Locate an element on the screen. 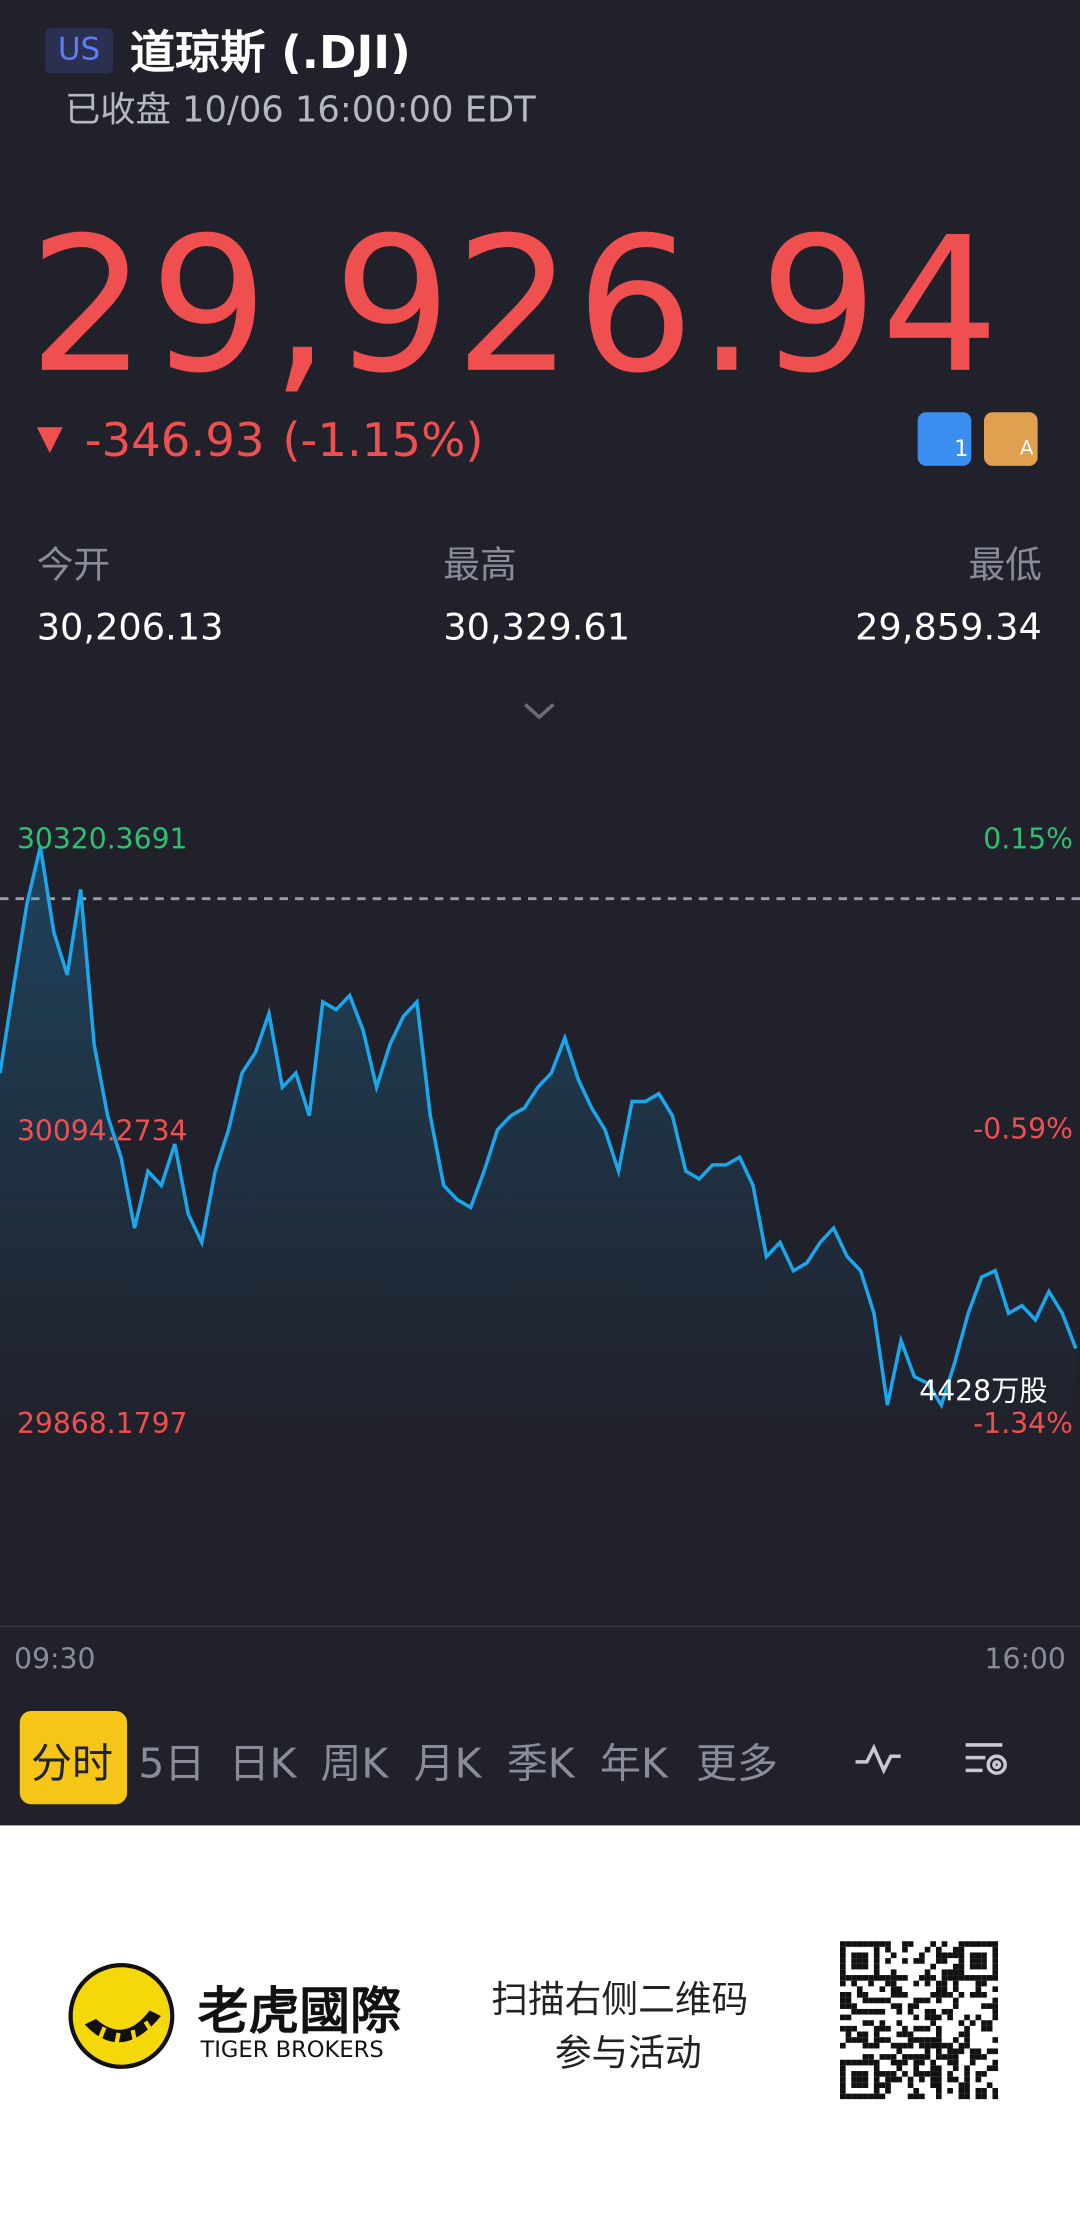 The image size is (1080, 2215). indicator-icon is located at coordinates (878, 1759).